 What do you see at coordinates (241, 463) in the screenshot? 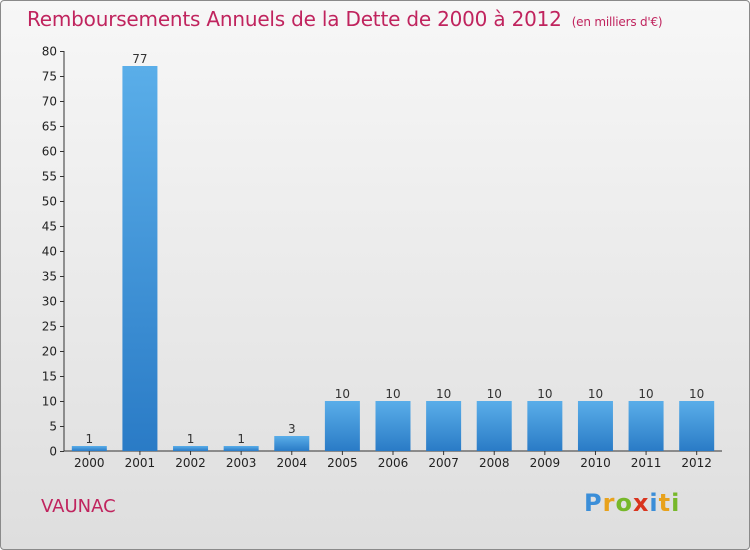
I see `x-tick-label: 2003` at bounding box center [241, 463].